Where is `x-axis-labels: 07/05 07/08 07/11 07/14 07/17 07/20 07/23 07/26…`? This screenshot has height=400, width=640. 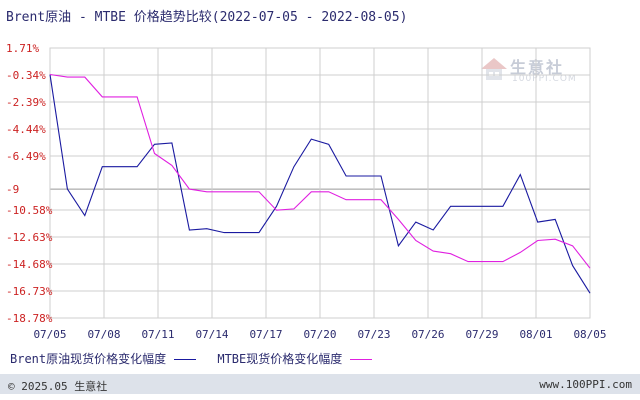 x-axis-labels: 07/05 07/08 07/11 07/14 07/17 07/20 07/23 07/26… is located at coordinates (319, 334).